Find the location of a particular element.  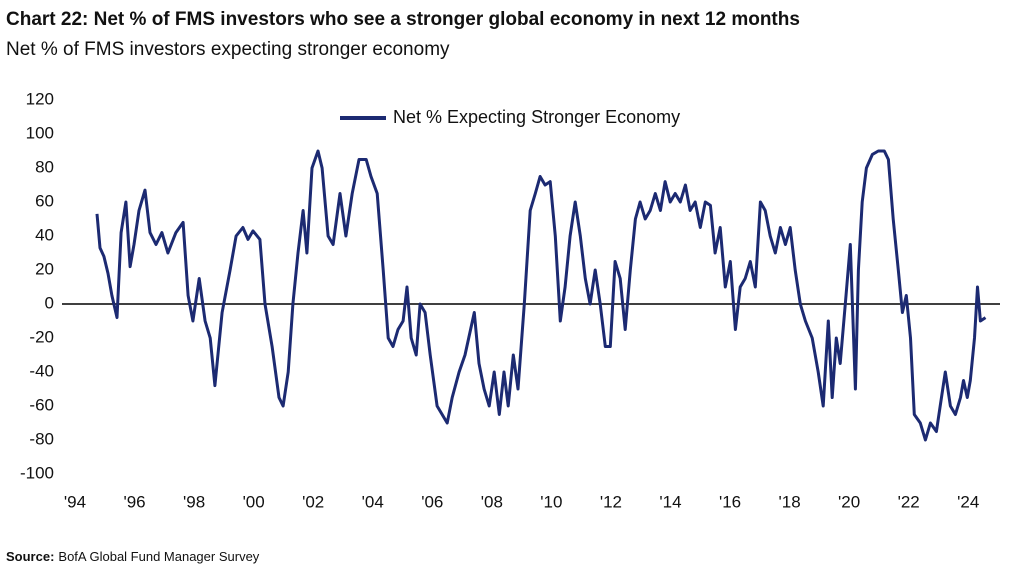

x-tick-label: '10 is located at coordinates (551, 501).